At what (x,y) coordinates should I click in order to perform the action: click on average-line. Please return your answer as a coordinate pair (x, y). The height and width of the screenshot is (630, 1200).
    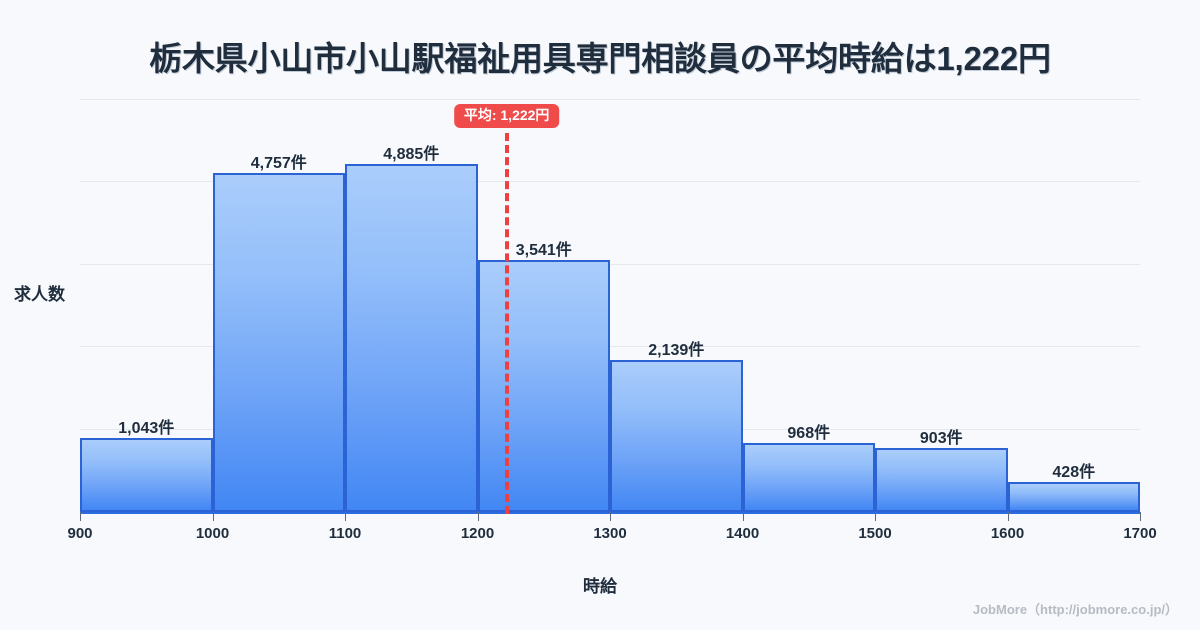
    Looking at the image, I should click on (506, 323).